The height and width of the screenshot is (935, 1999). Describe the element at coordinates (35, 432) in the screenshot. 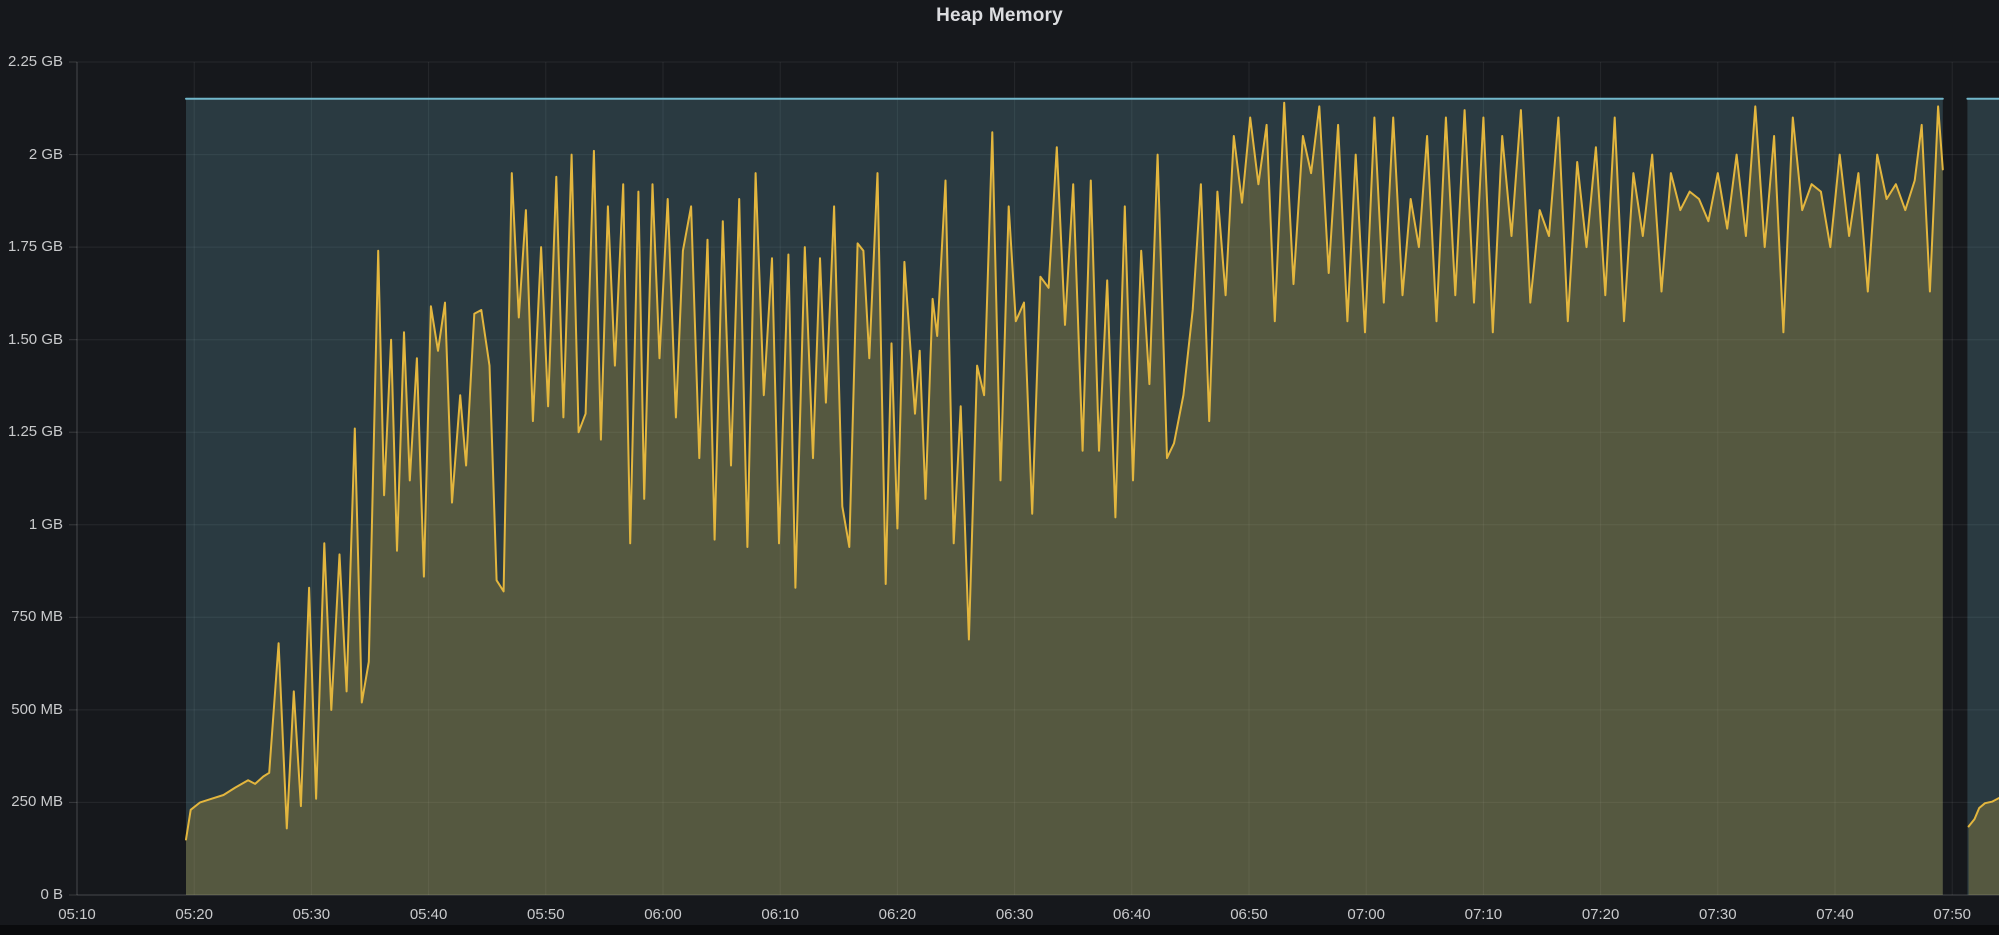

I see `y-tick-label: 1.25 GB` at that location.